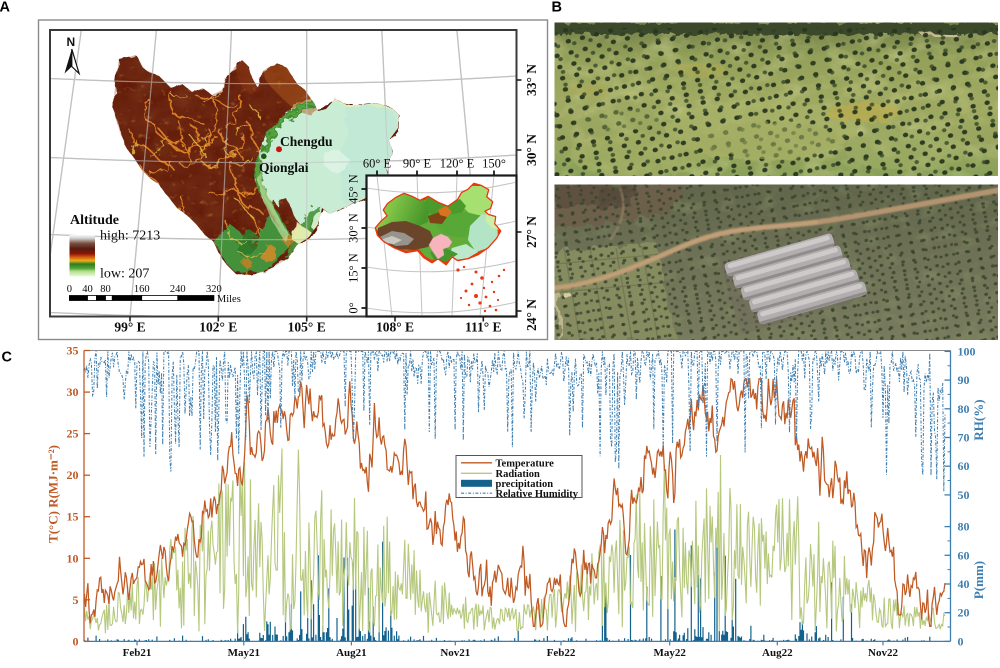 Image resolution: width=1000 pixels, height=668 pixels. Describe the element at coordinates (73, 517) in the screenshot. I see `svg-text: 15` at that location.